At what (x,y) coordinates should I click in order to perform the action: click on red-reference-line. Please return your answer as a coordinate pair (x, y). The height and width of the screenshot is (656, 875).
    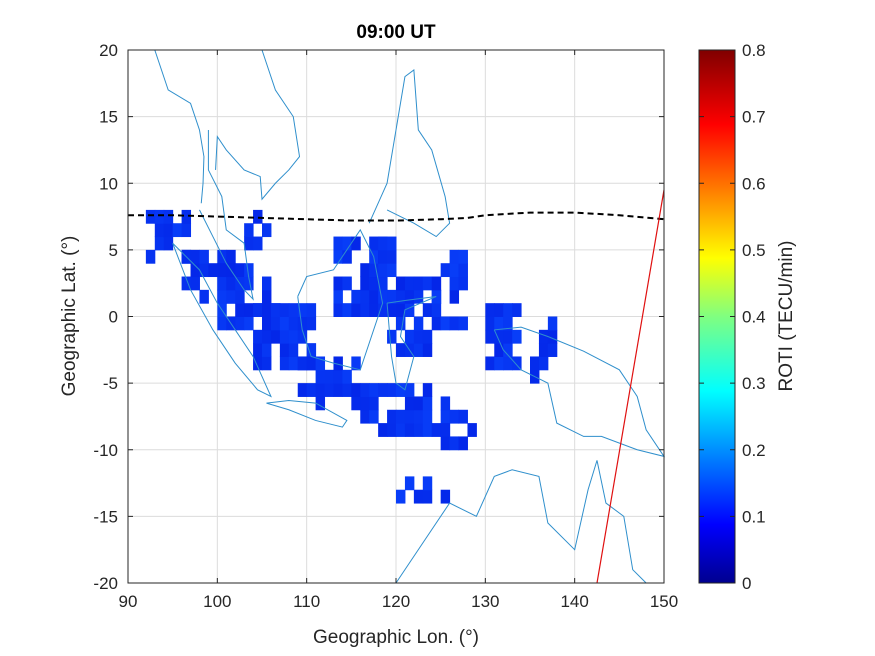
    Looking at the image, I should click on (630, 386).